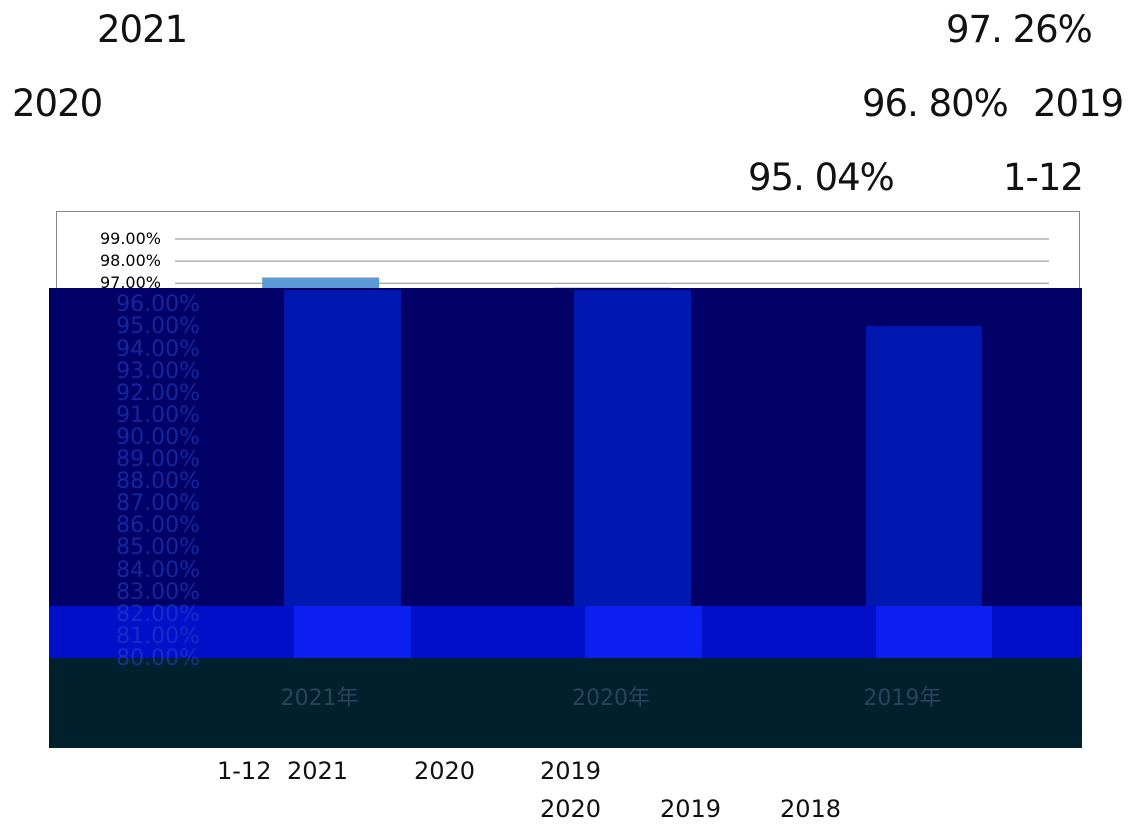  Describe the element at coordinates (158, 570) in the screenshot. I see `ghost-y-tick-label: 84.00%` at that location.